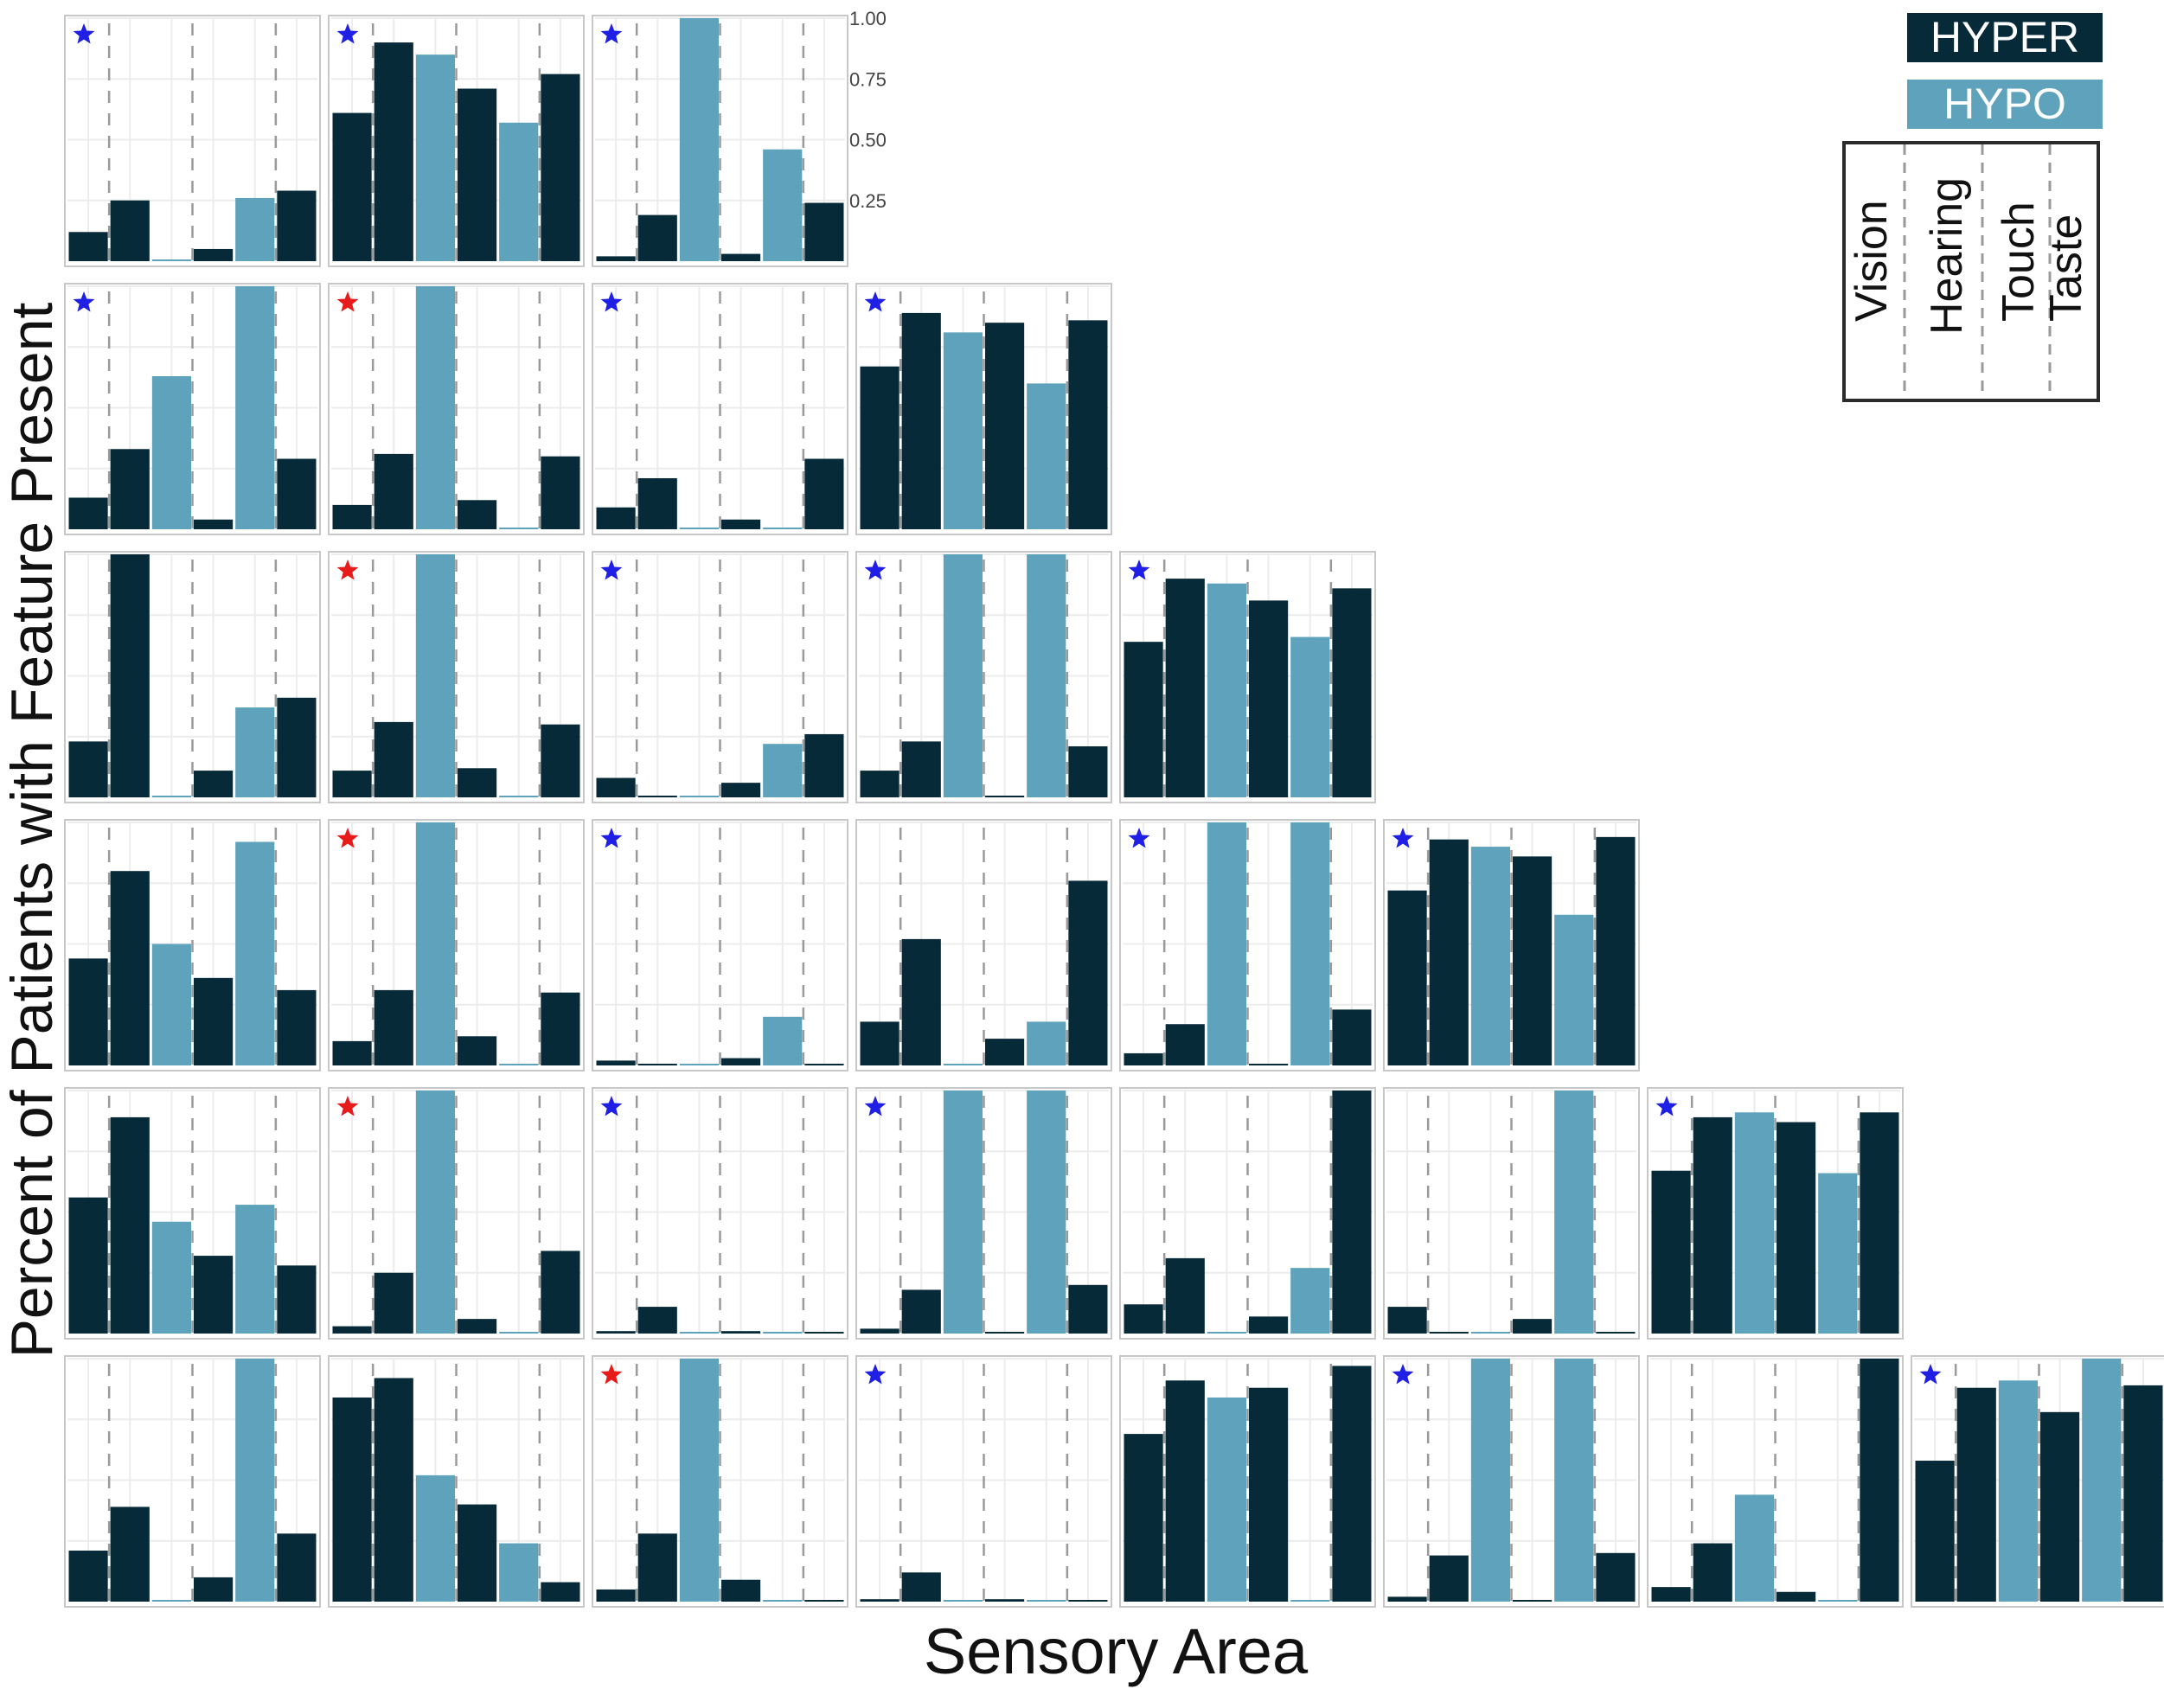 The height and width of the screenshot is (1708, 2164). Describe the element at coordinates (2066, 268) in the screenshot. I see `key-taste: Taste` at that location.